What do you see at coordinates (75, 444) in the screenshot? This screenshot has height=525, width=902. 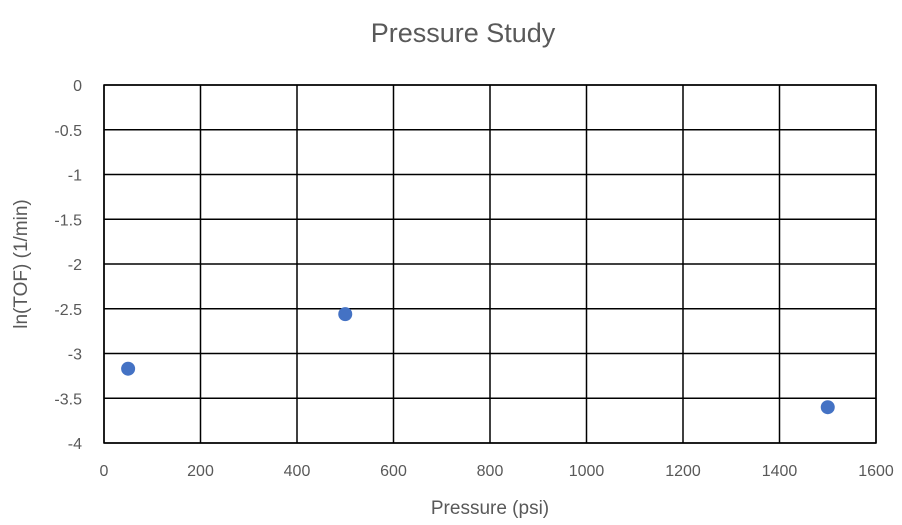 I see `y-tick-label: -4` at bounding box center [75, 444].